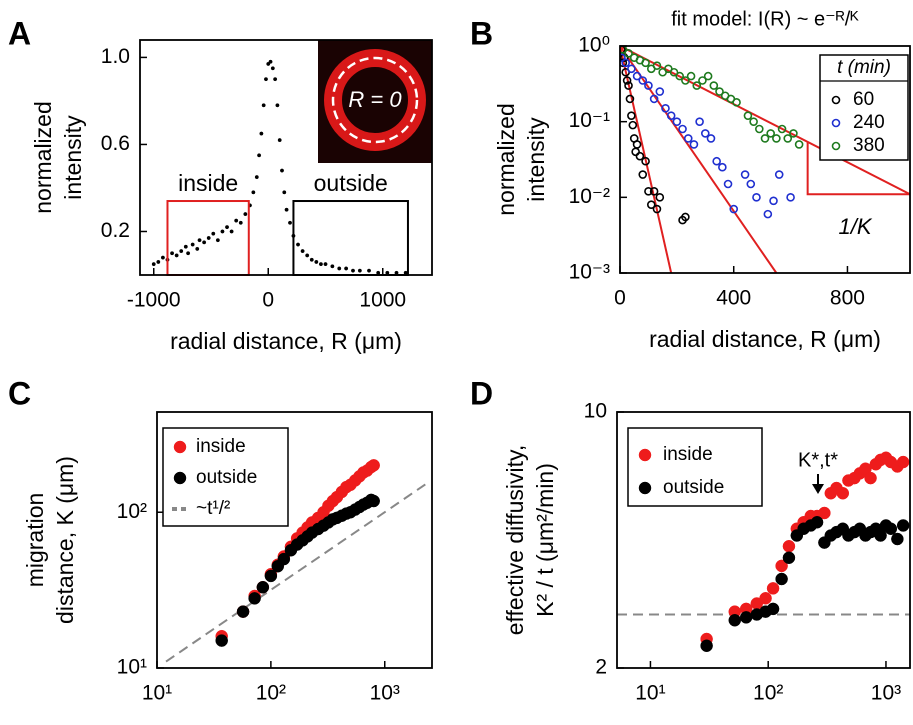 The height and width of the screenshot is (725, 913). I want to click on x-tick-label: 10³, so click(886, 693).